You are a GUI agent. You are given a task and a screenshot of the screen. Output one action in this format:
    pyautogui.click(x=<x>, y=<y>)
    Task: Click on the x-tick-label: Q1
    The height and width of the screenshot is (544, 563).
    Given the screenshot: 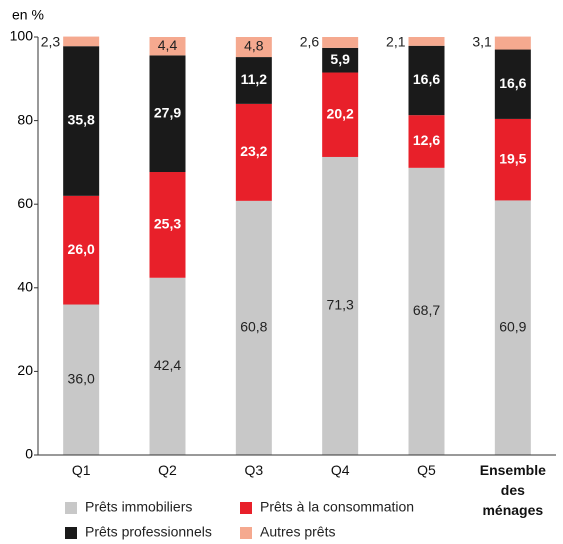 What is the action you would take?
    pyautogui.click(x=81, y=470)
    